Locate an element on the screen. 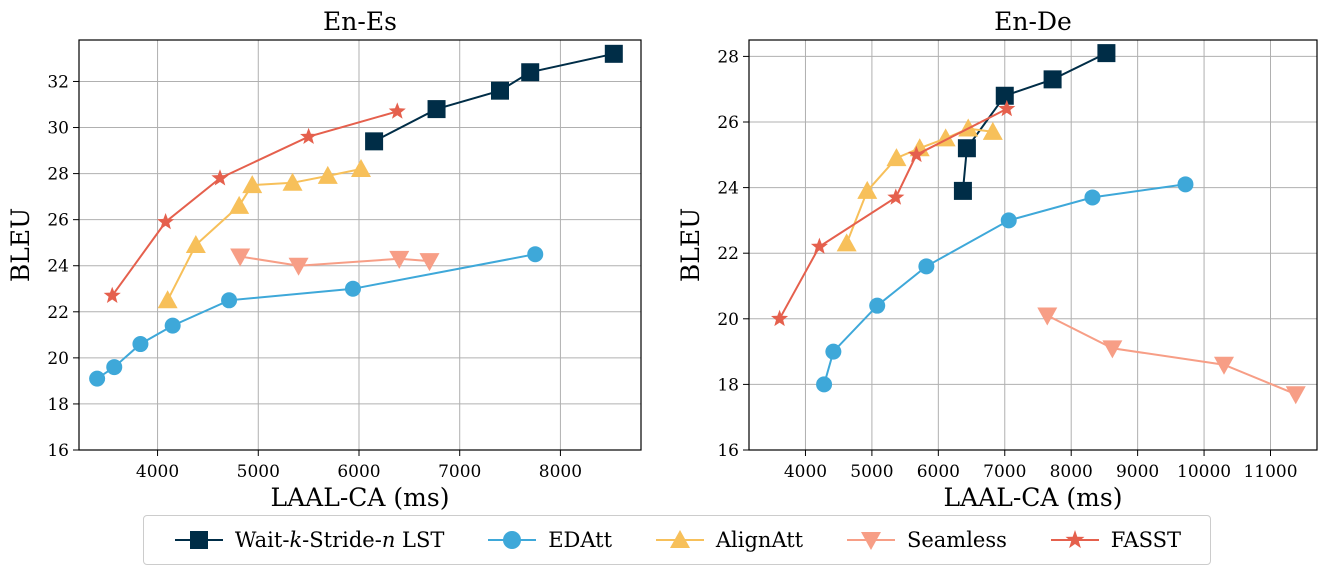 Image resolution: width=1328 pixels, height=572 pixels. x-axis-label: LAAL-CA (ms) is located at coordinates (360, 497).